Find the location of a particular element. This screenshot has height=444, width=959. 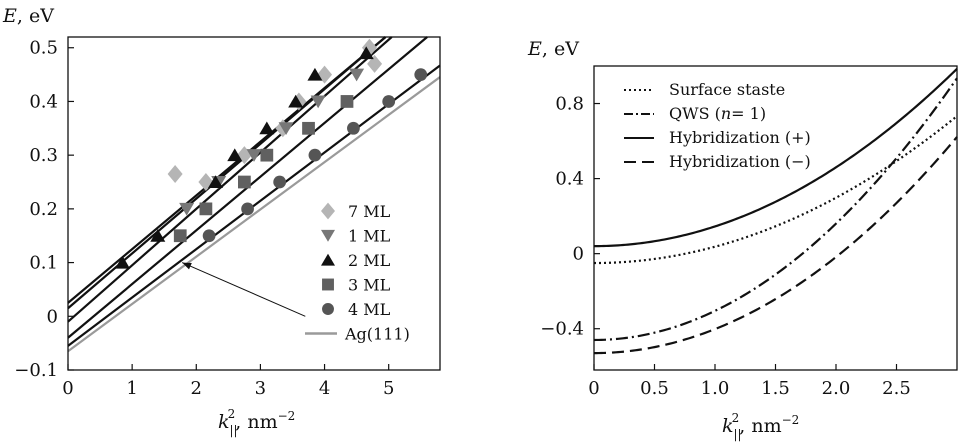

right-xtick-label: 2.0 is located at coordinates (836, 388).